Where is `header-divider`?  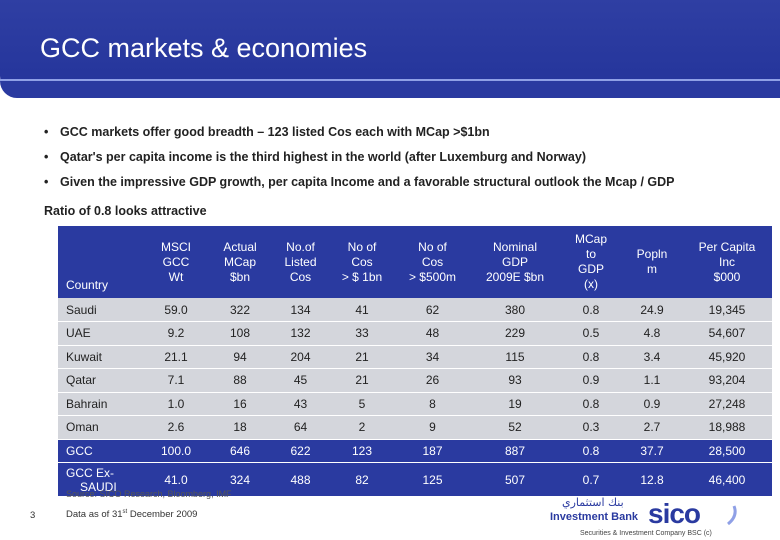 header-divider is located at coordinates (390, 80).